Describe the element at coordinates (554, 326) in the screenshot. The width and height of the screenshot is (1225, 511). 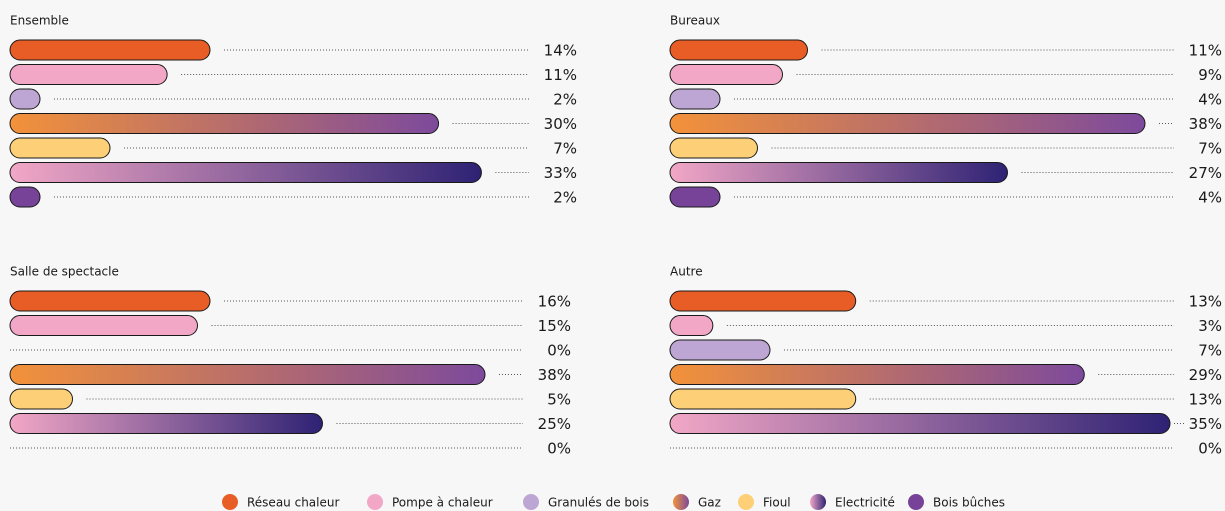
I see `value-label: 15%` at that location.